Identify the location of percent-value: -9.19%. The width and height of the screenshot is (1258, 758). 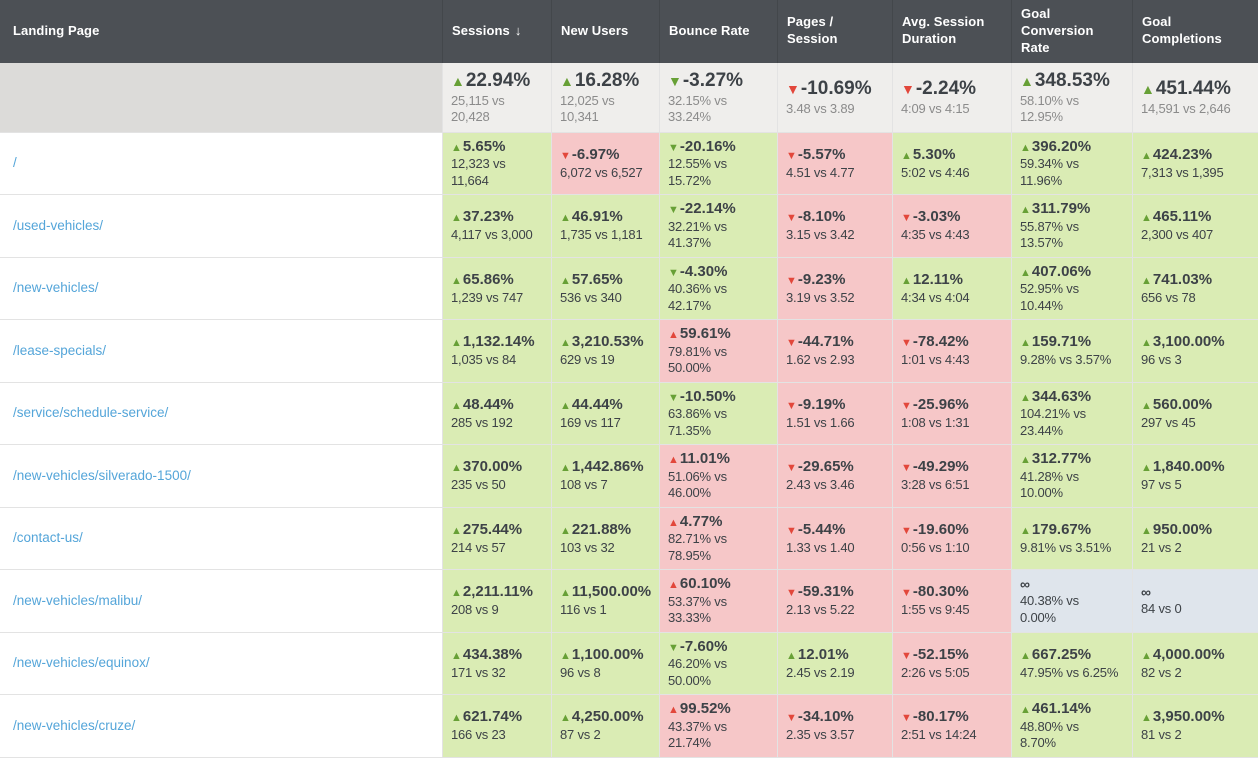
(821, 404).